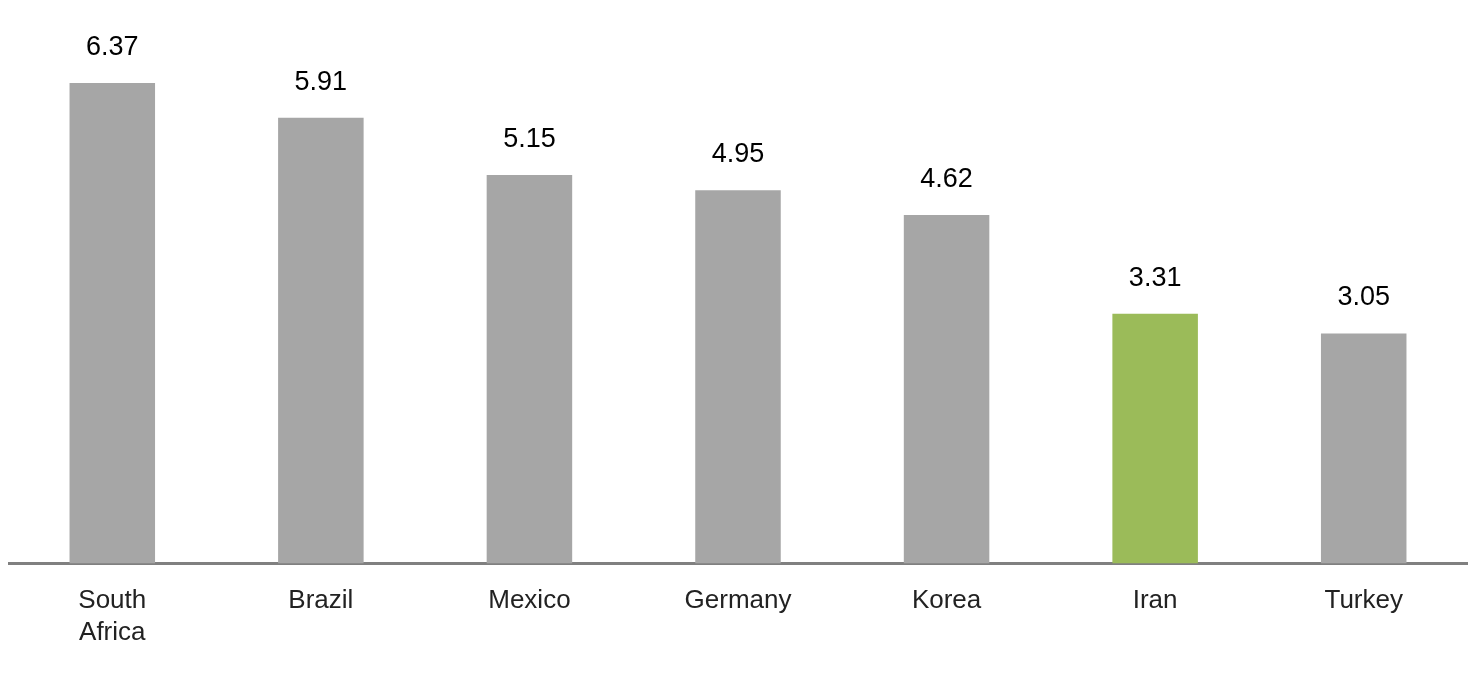 The height and width of the screenshot is (688, 1476). Describe the element at coordinates (738, 599) in the screenshot. I see `x-tick-label: Germany` at that location.